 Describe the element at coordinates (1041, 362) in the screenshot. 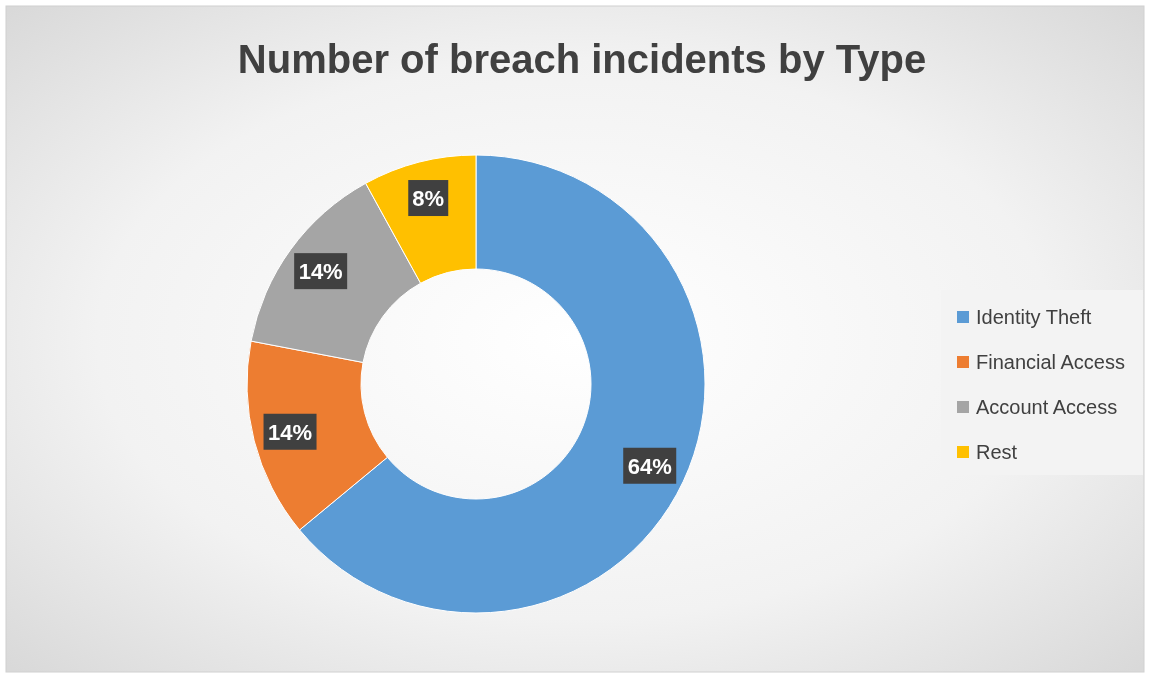

I see `legend-entry: Financial Access` at that location.